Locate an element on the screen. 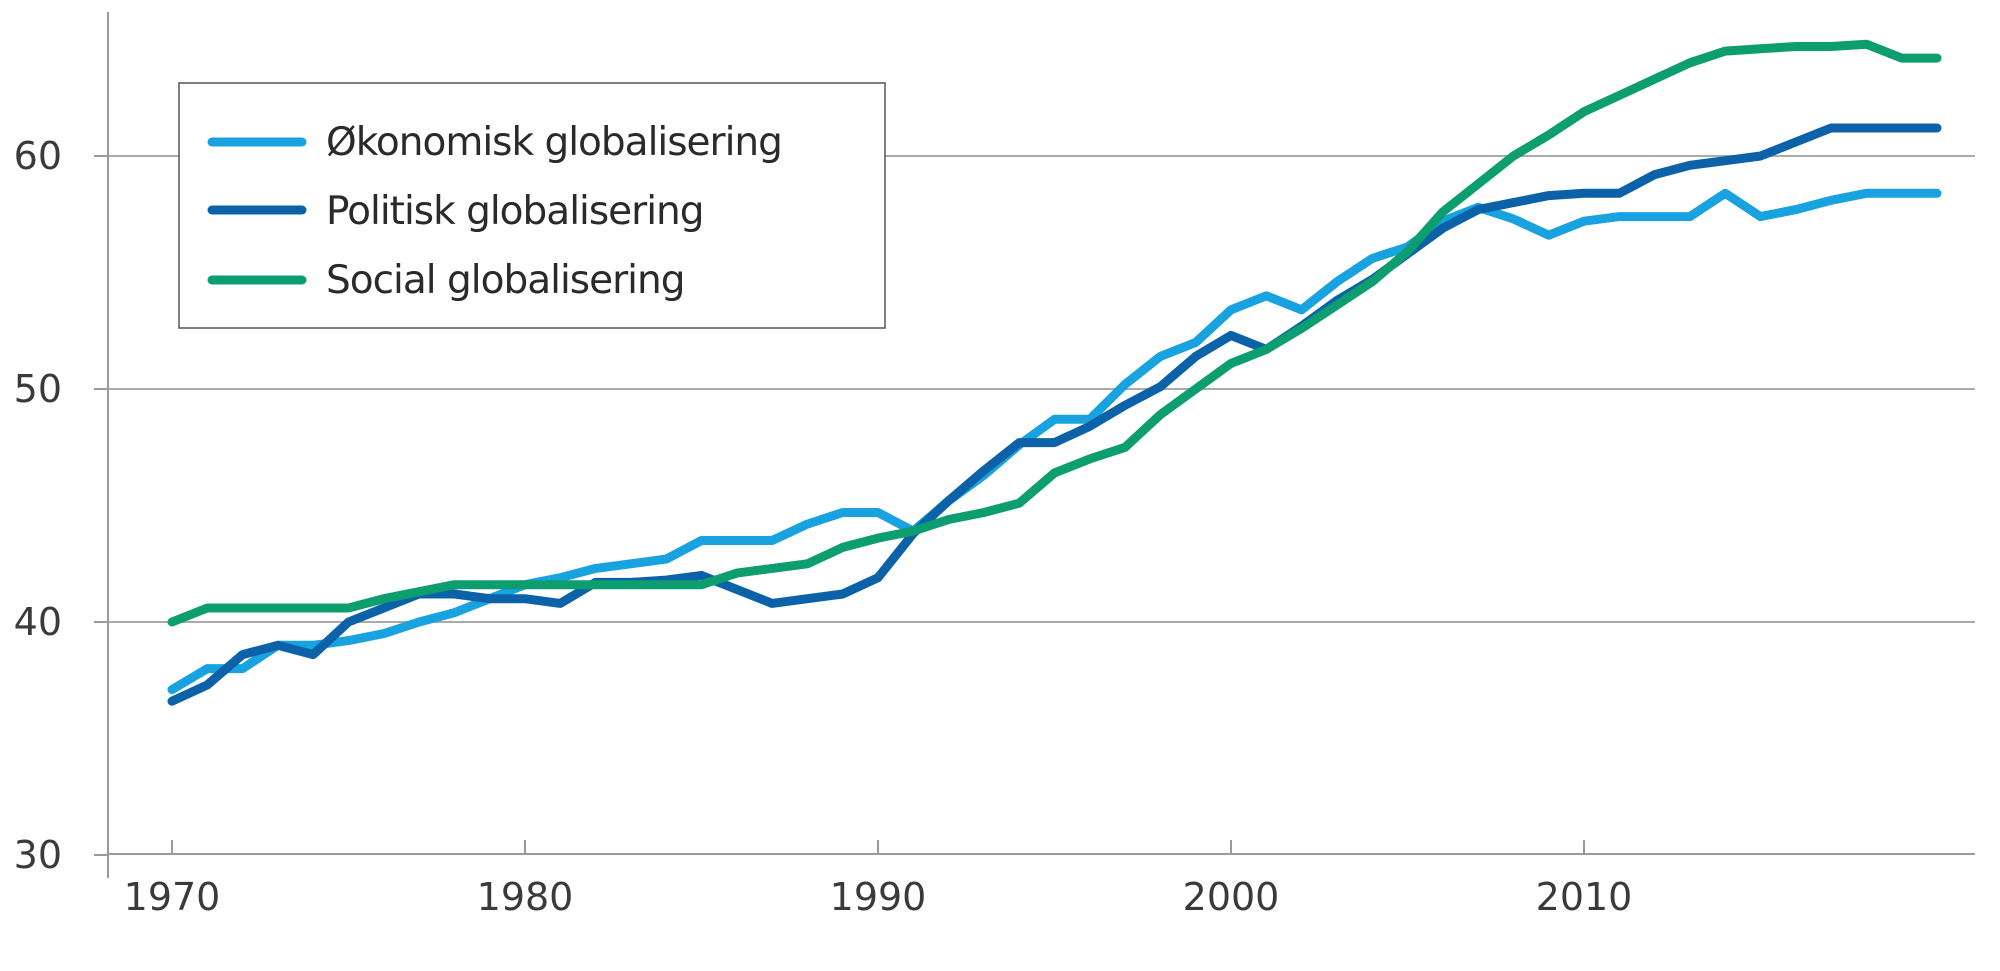  legend-label-social: Social globalisering is located at coordinates (505, 280).